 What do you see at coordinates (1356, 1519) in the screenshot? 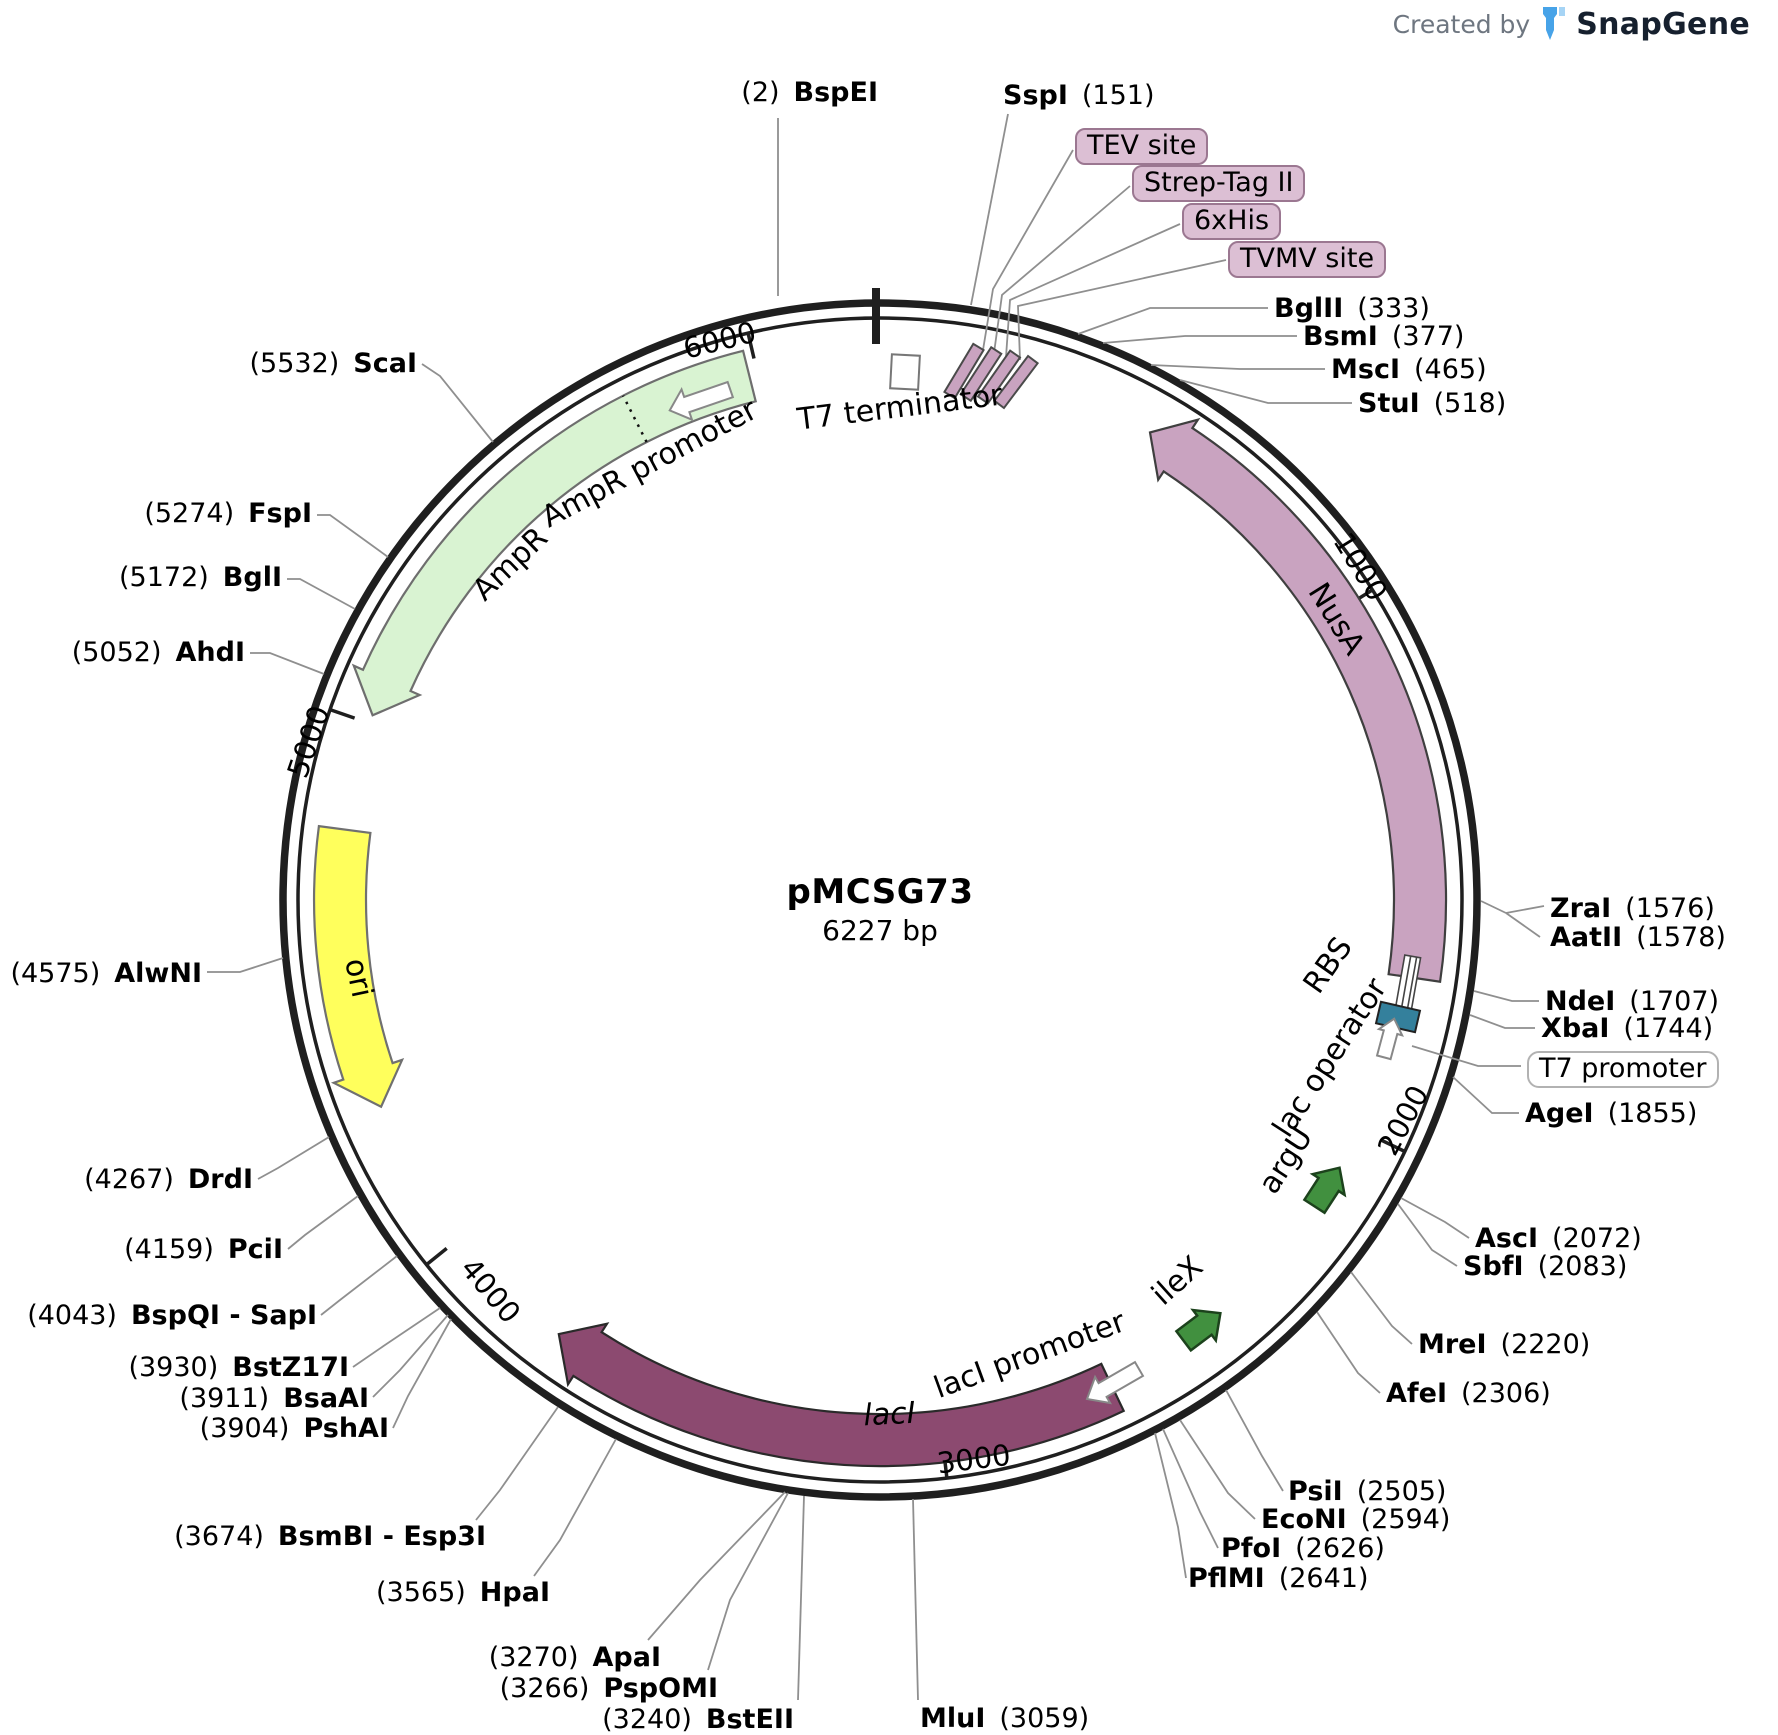
I see `site-econi: EcoNI (2594)` at bounding box center [1356, 1519].